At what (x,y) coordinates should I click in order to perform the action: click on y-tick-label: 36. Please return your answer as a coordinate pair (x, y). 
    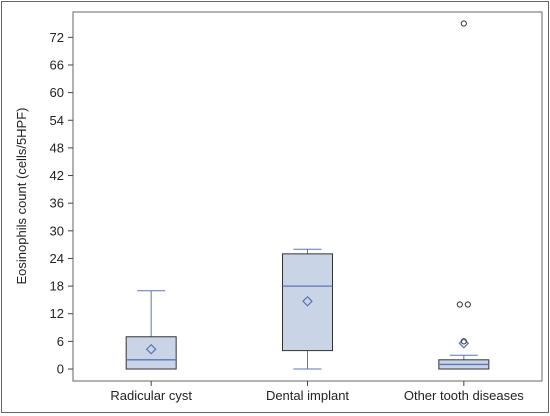
    Looking at the image, I should click on (57, 203).